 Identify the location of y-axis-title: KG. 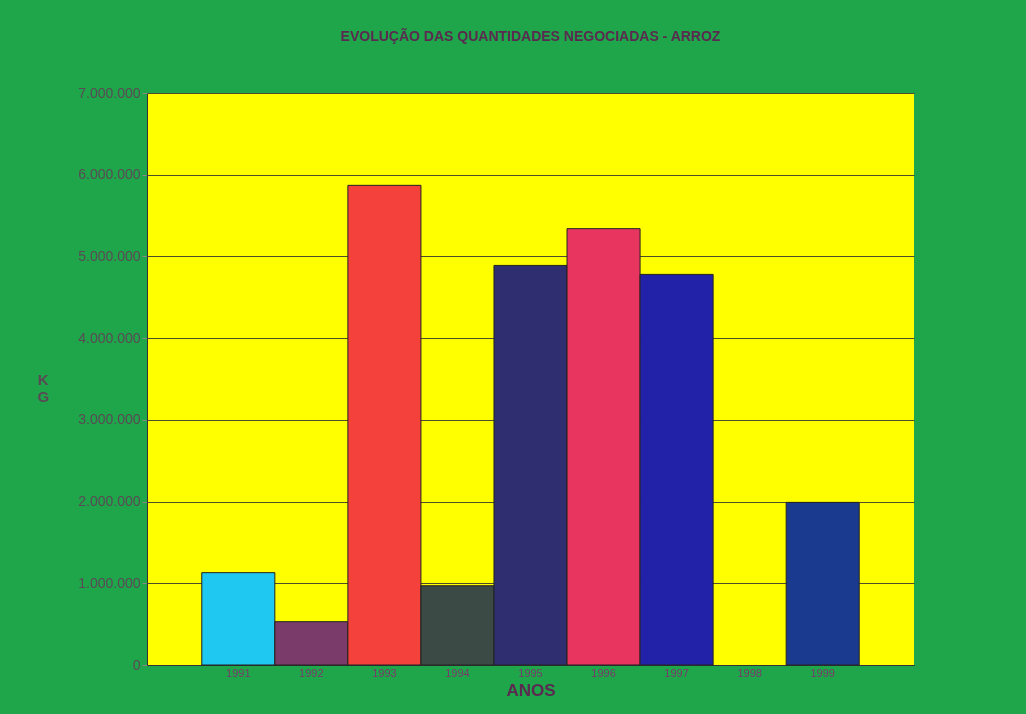
(43, 387).